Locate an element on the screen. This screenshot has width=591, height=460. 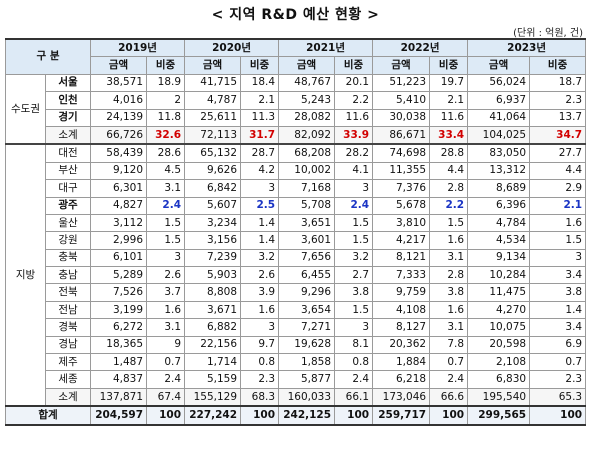
amount-cell: 10,075 is located at coordinates (499, 327).